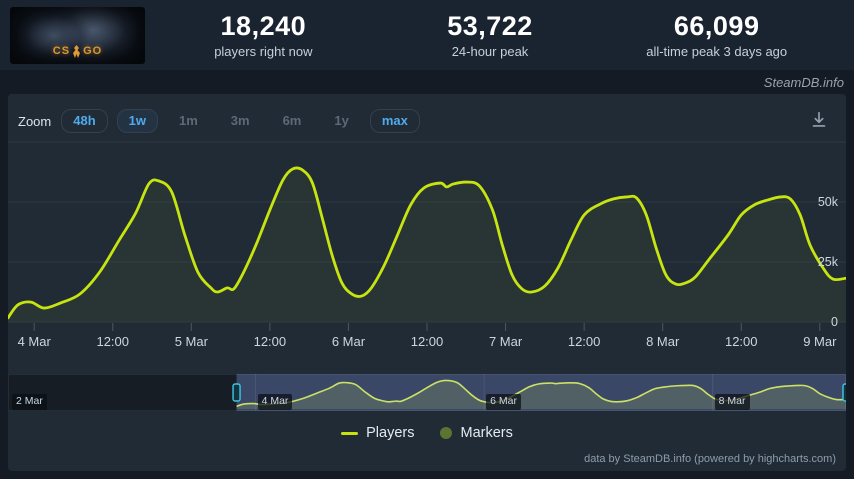  I want to click on chart-legend: Players Markers, so click(427, 433).